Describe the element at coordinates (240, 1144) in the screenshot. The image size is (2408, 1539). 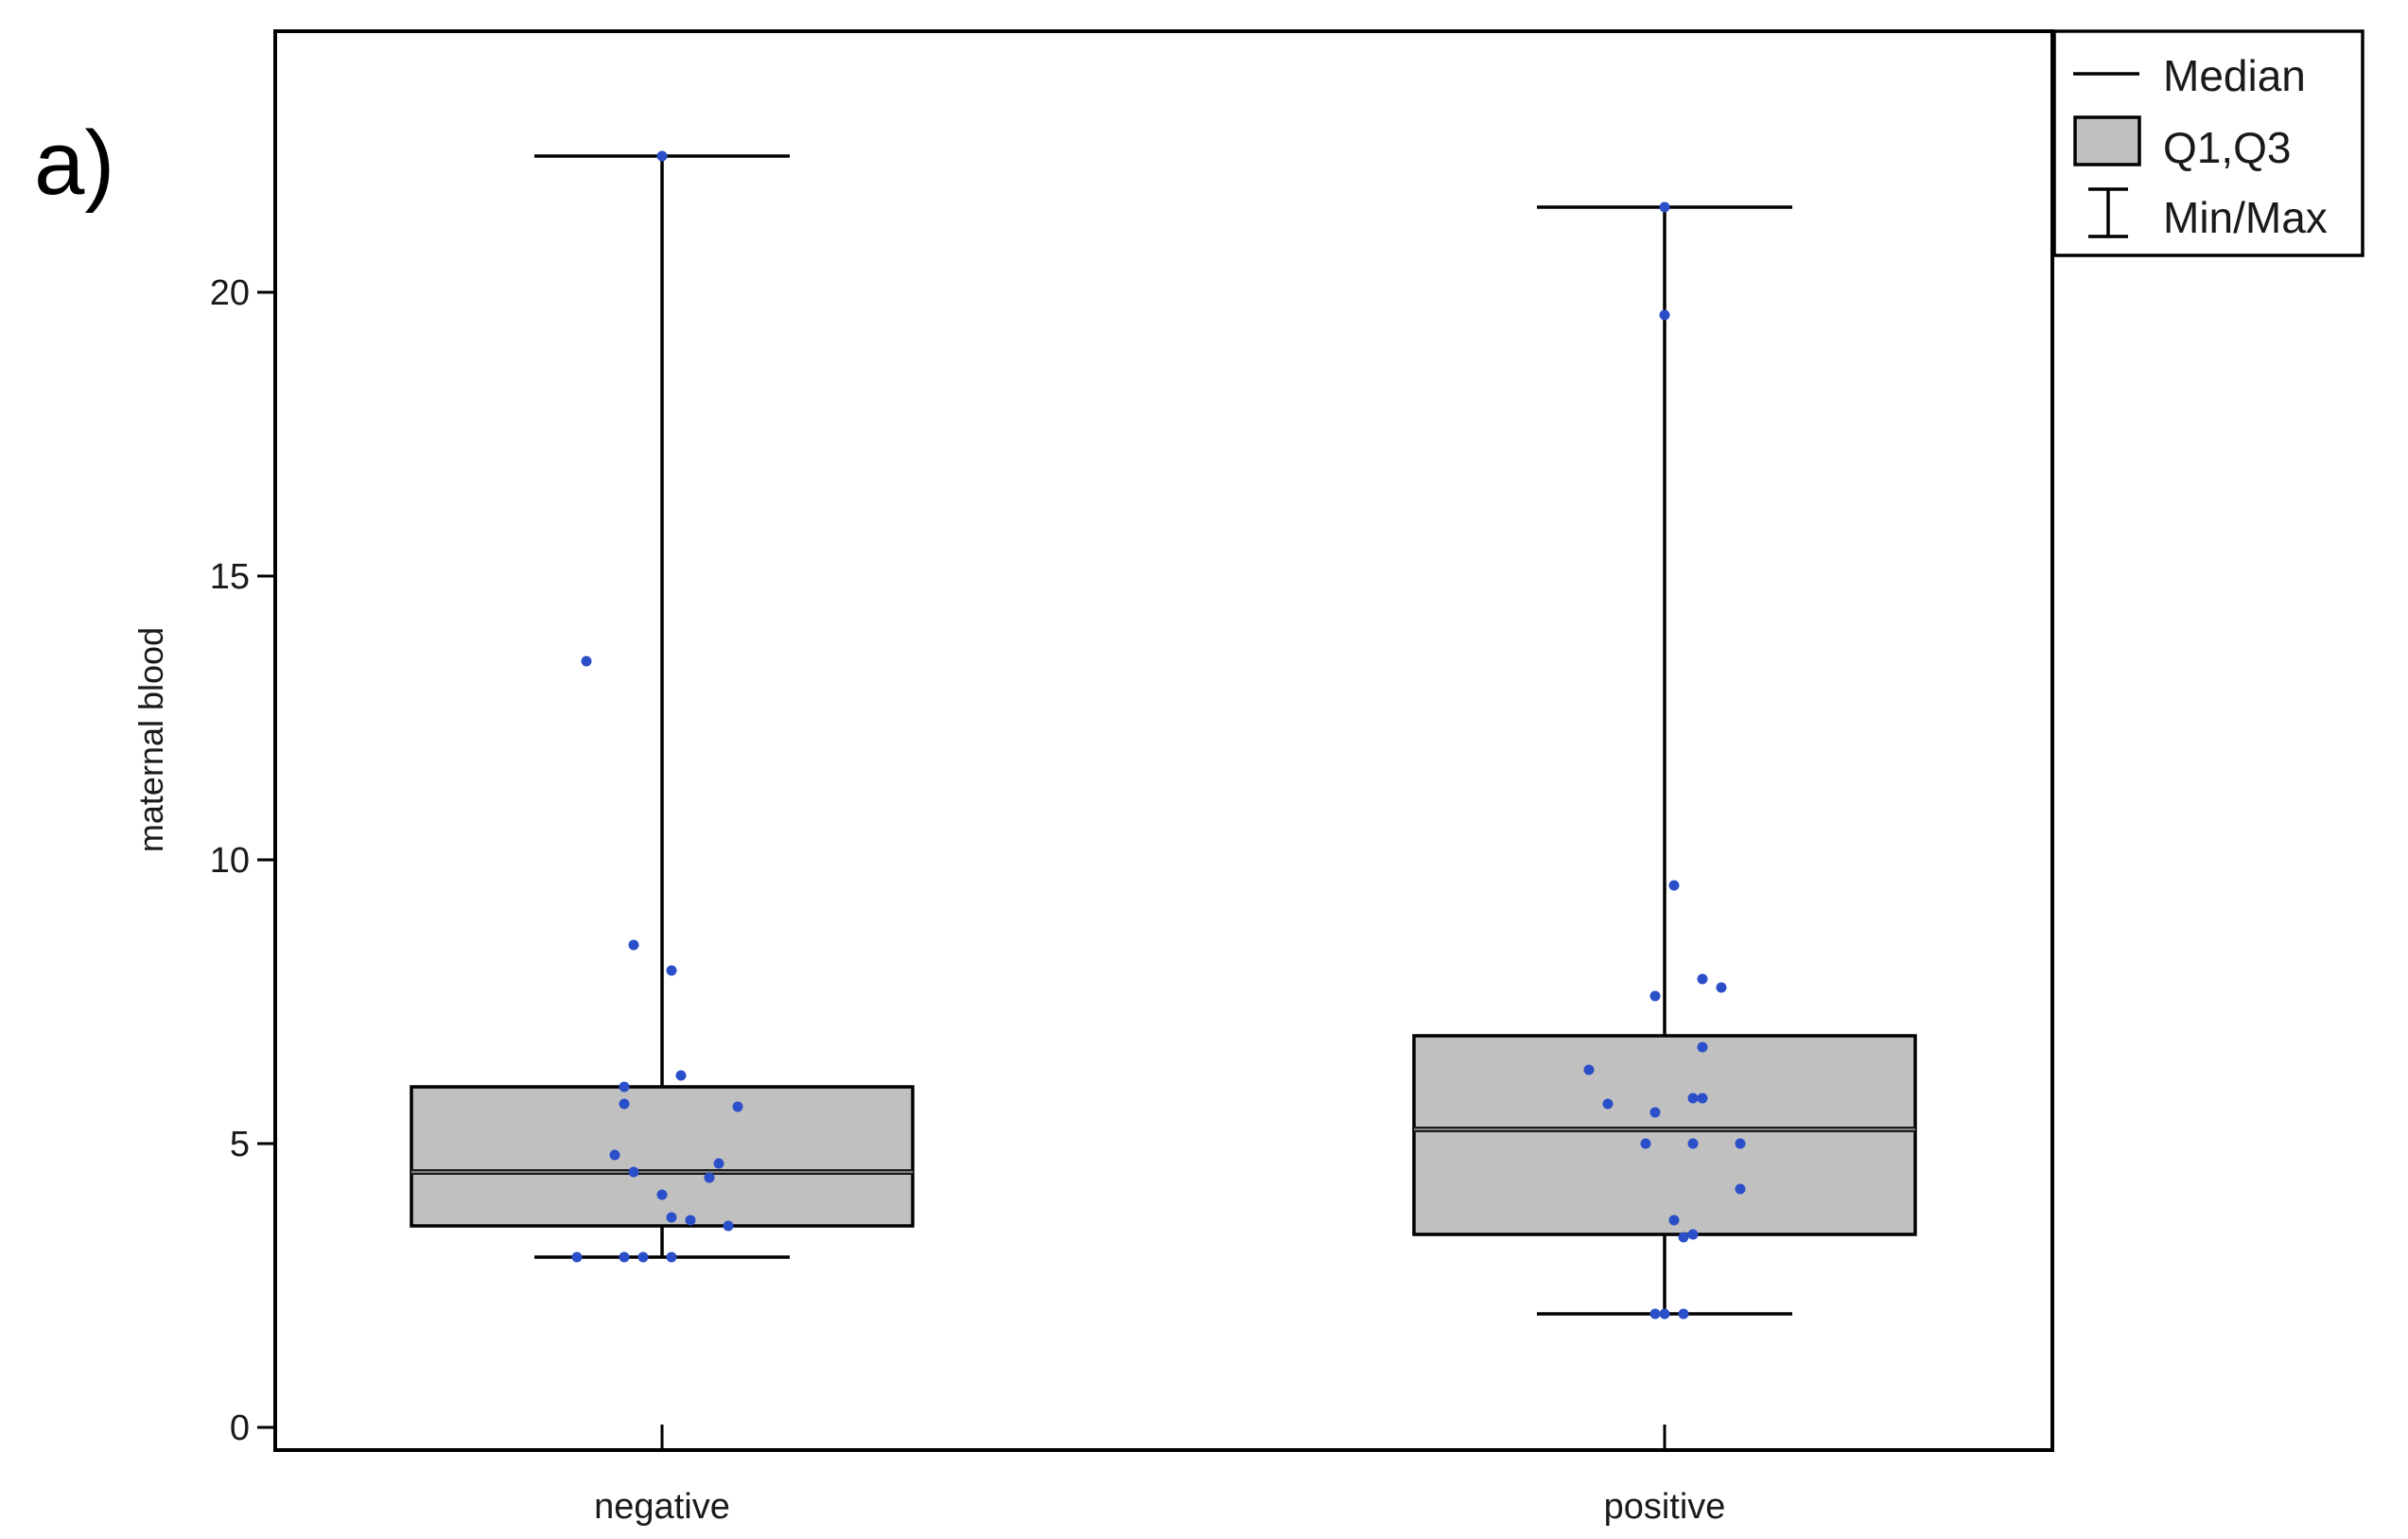
I see `y-tick-label: 5` at that location.